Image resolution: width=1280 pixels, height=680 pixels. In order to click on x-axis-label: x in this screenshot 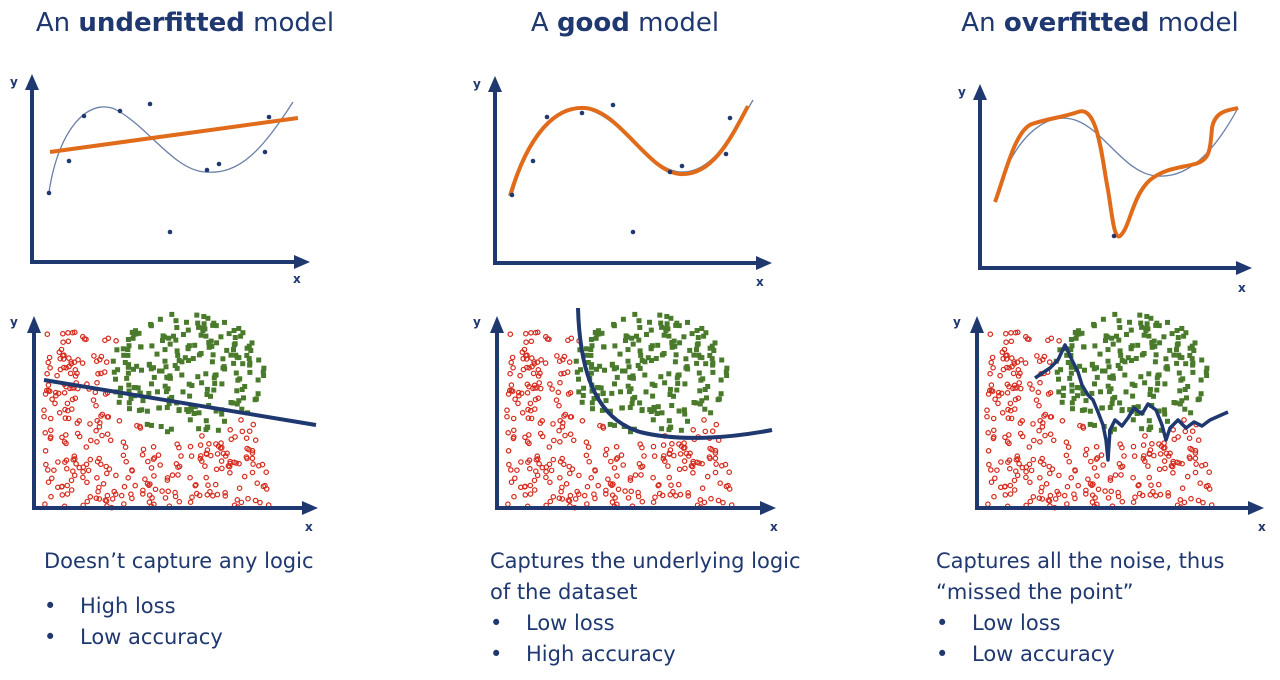, I will do `click(1262, 527)`.